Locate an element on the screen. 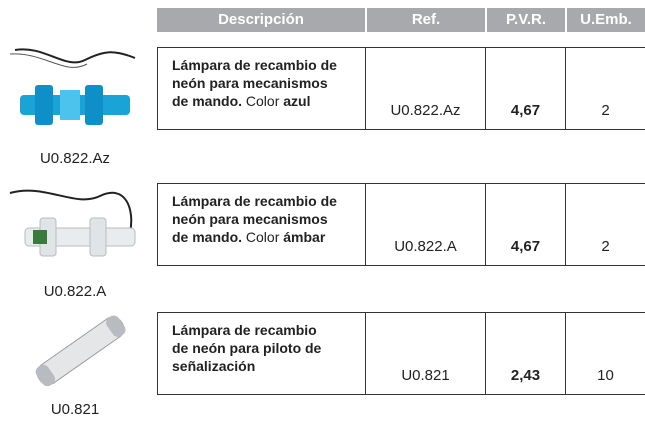 This screenshot has height=426, width=645. uemb-cell: 10 is located at coordinates (605, 353).